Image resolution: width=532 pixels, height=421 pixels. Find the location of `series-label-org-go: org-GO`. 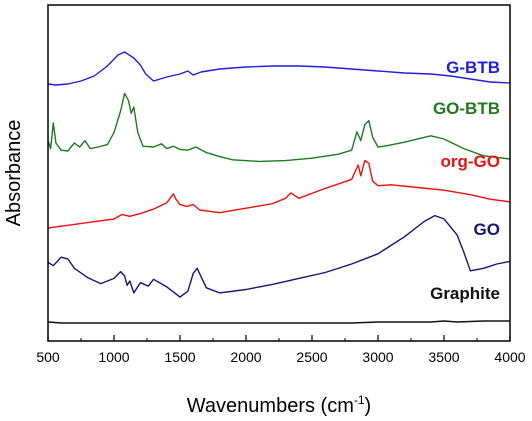

series-label-org-go: org-GO is located at coordinates (471, 161).